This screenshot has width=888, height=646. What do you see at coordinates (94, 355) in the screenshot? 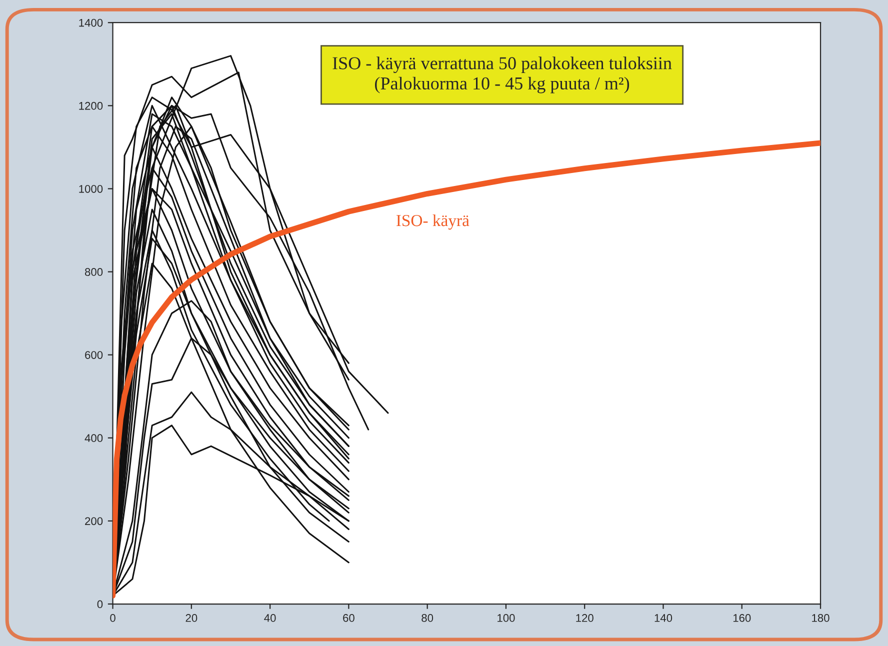
I see `y-tick-label: 600` at bounding box center [94, 355].